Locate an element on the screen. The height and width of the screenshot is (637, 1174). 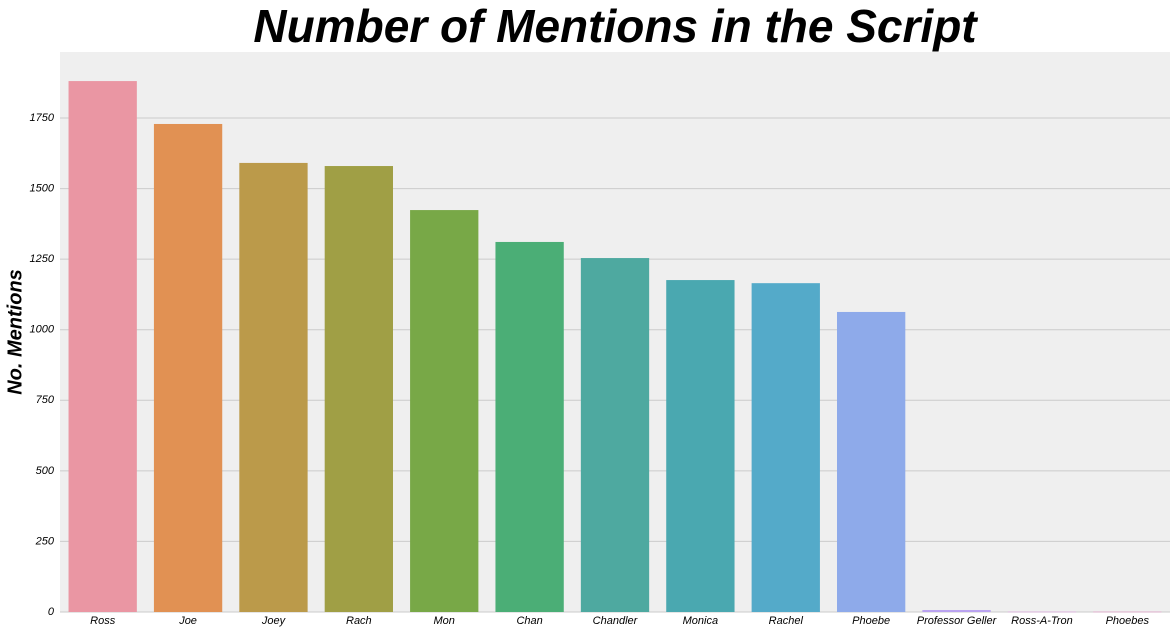
x-tick-label: Mon is located at coordinates (444, 621).